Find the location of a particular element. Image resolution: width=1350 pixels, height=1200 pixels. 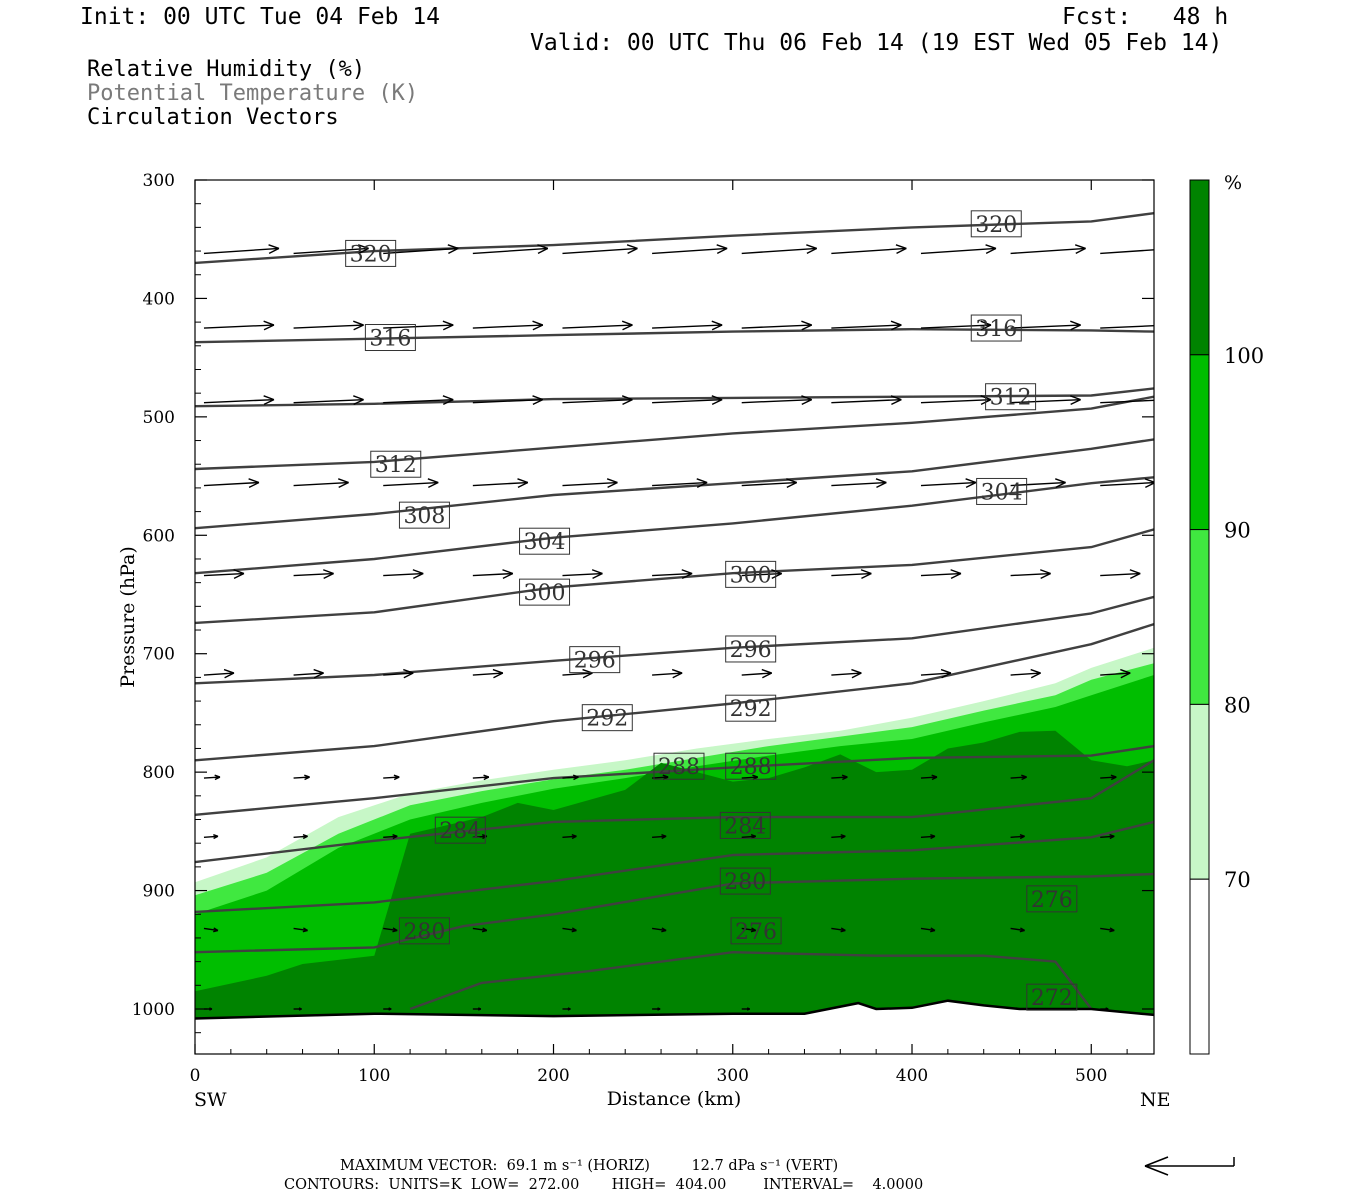

theta-label: 280 is located at coordinates (745, 881).